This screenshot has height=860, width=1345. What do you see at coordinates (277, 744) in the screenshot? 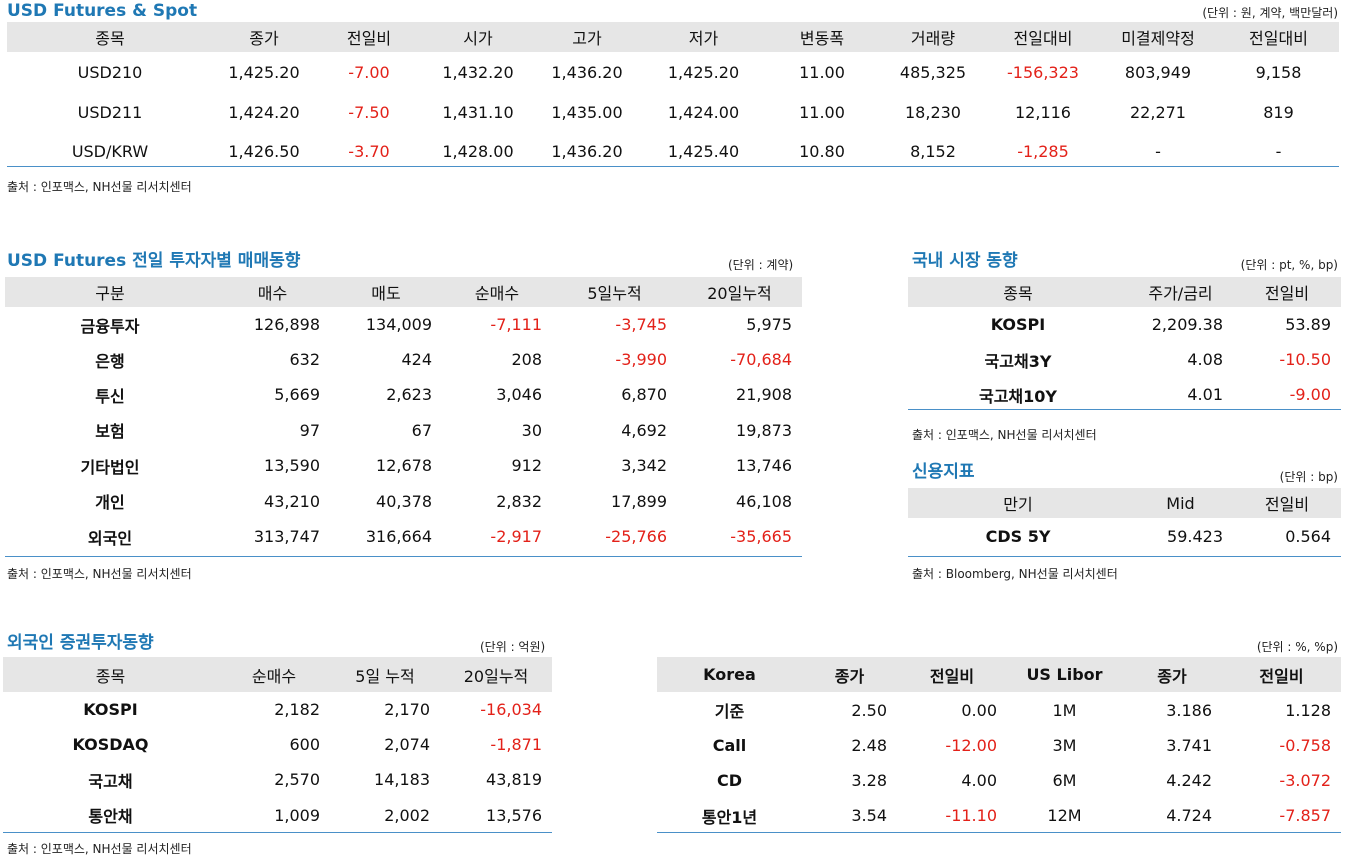
I see `table-row: KOSDAQ 600 2,074 -1,871` at bounding box center [277, 744].